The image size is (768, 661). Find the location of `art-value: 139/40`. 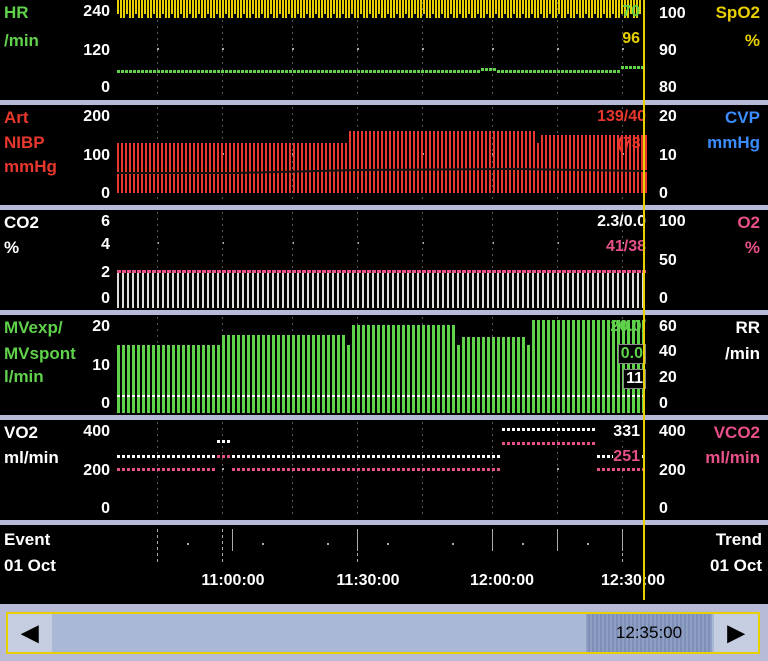

art-value: 139/40 is located at coordinates (621, 116).